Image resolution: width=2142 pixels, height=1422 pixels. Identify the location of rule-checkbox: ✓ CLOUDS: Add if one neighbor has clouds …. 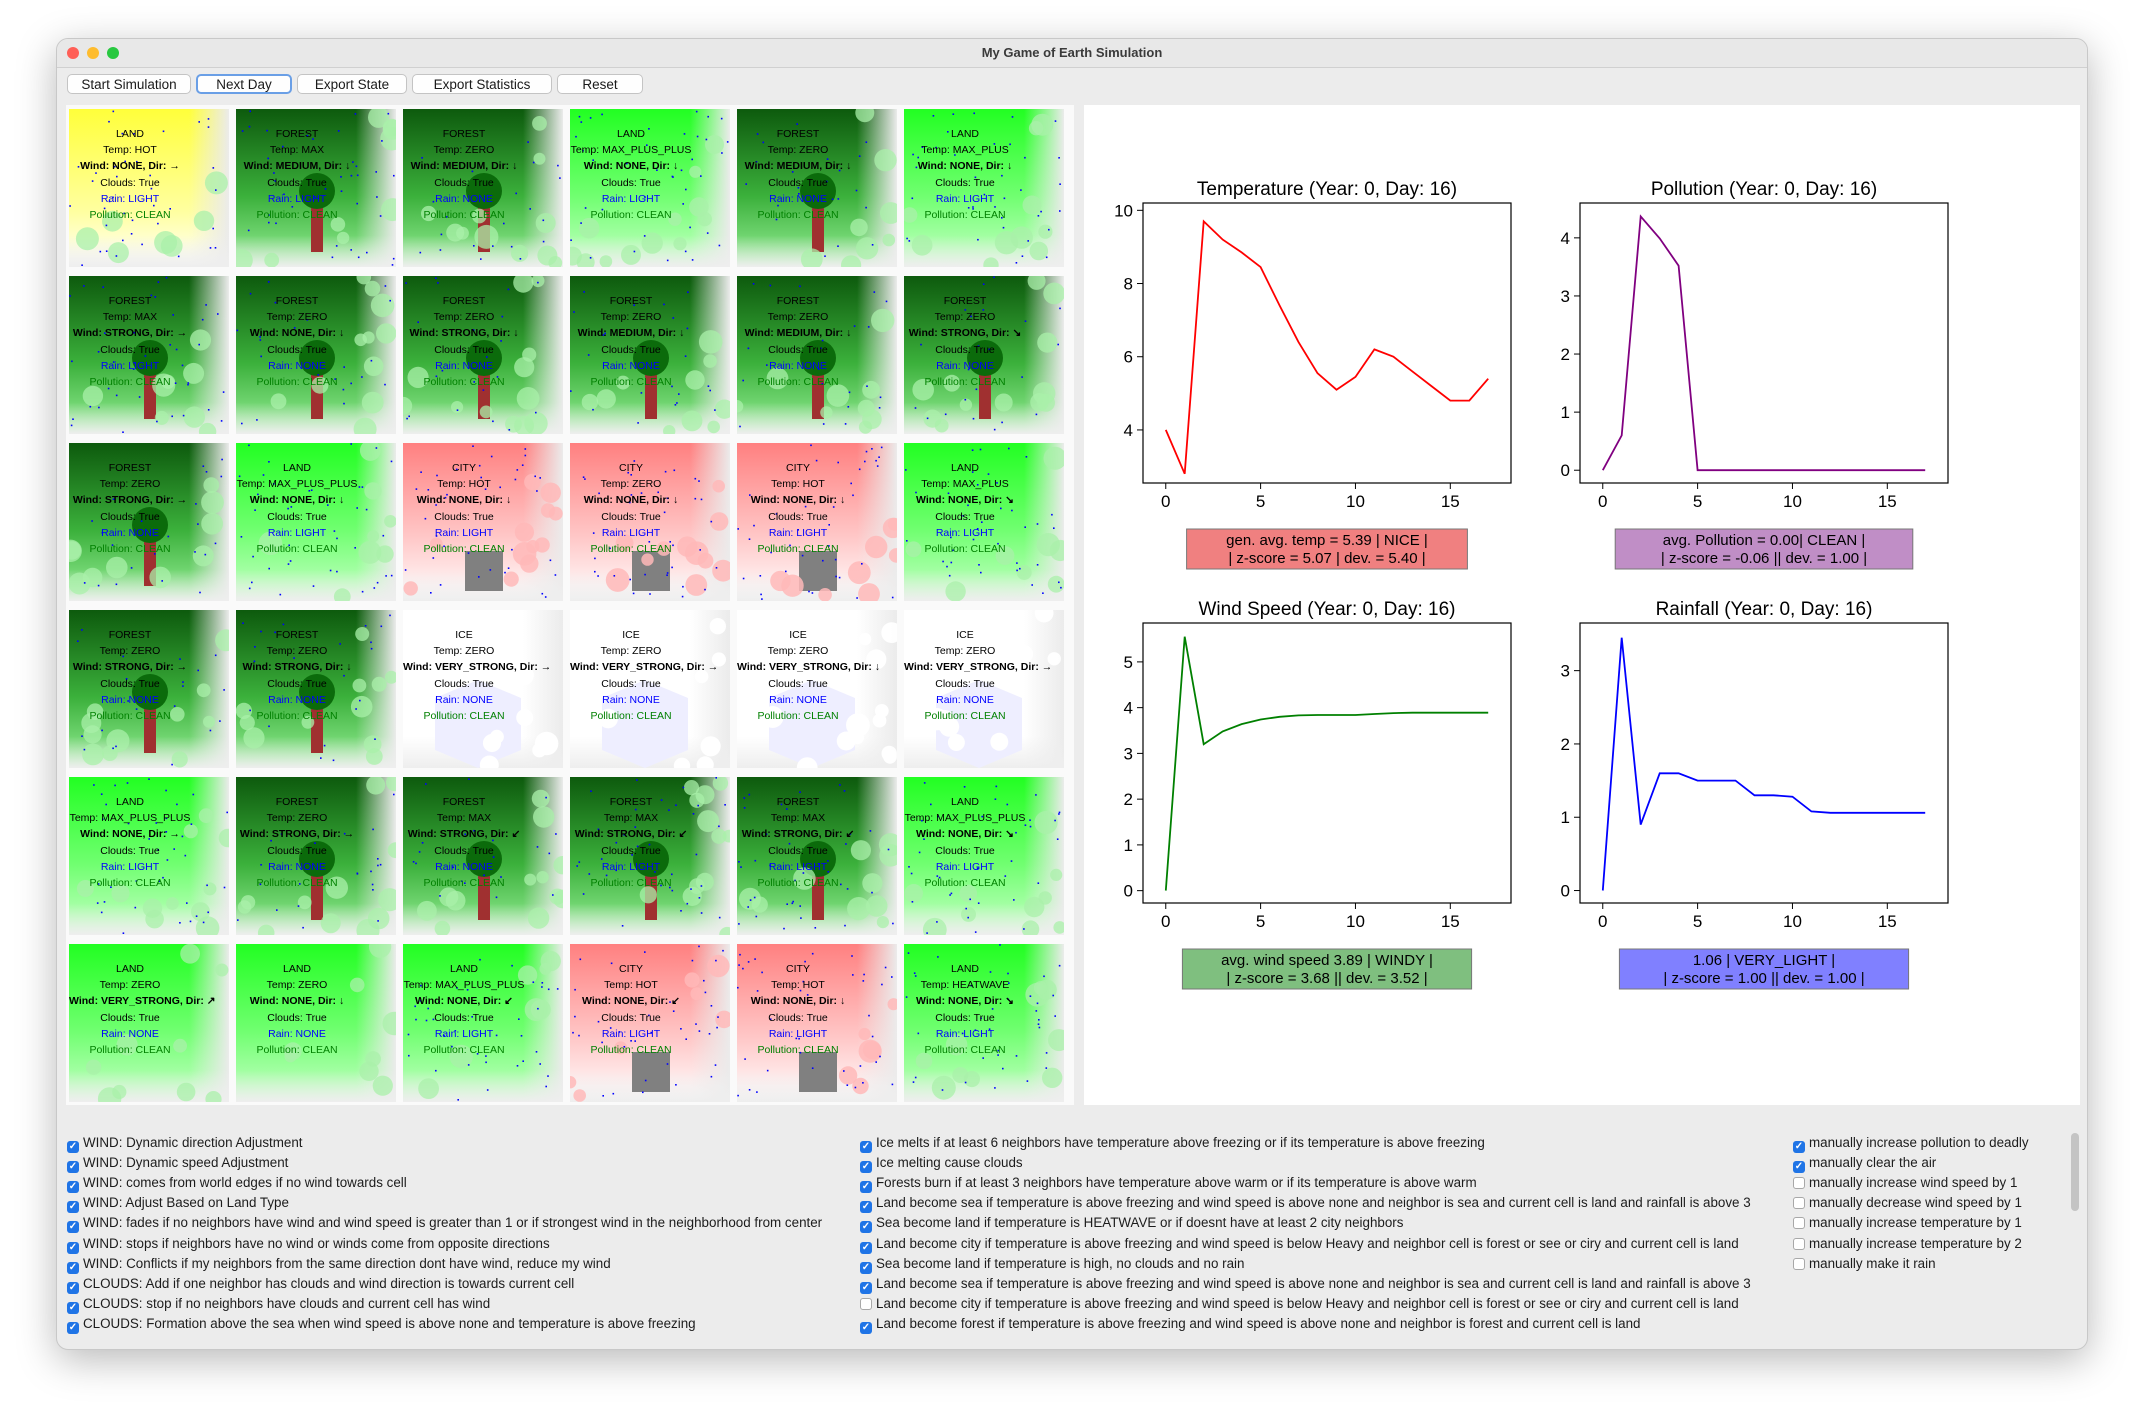
(320, 1284).